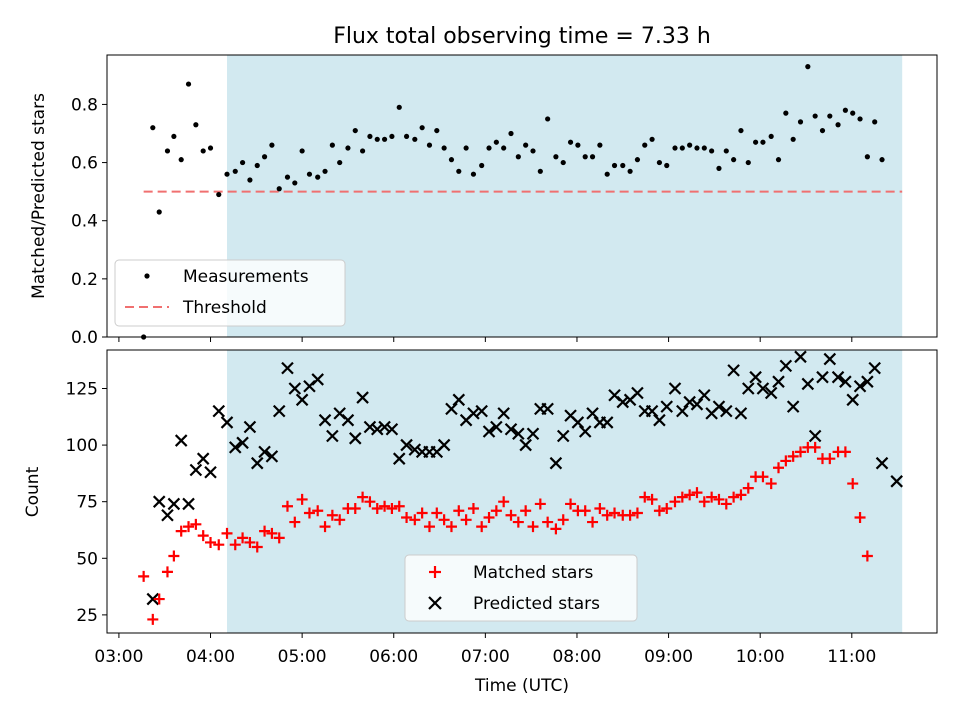  Describe the element at coordinates (760, 657) in the screenshot. I see `x-tick-label: 10:00` at that location.